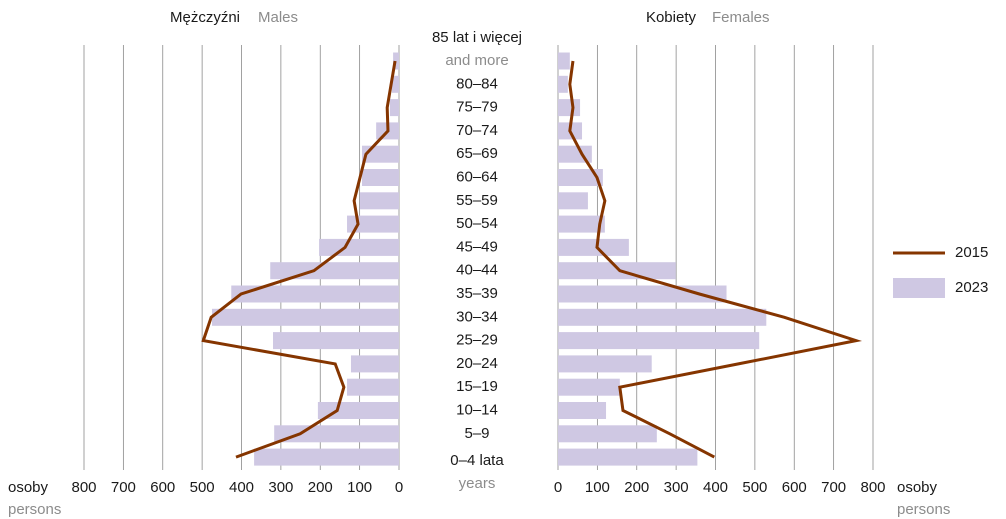  What do you see at coordinates (671, 17) in the screenshot?
I see `right-title: Kobiety` at bounding box center [671, 17].